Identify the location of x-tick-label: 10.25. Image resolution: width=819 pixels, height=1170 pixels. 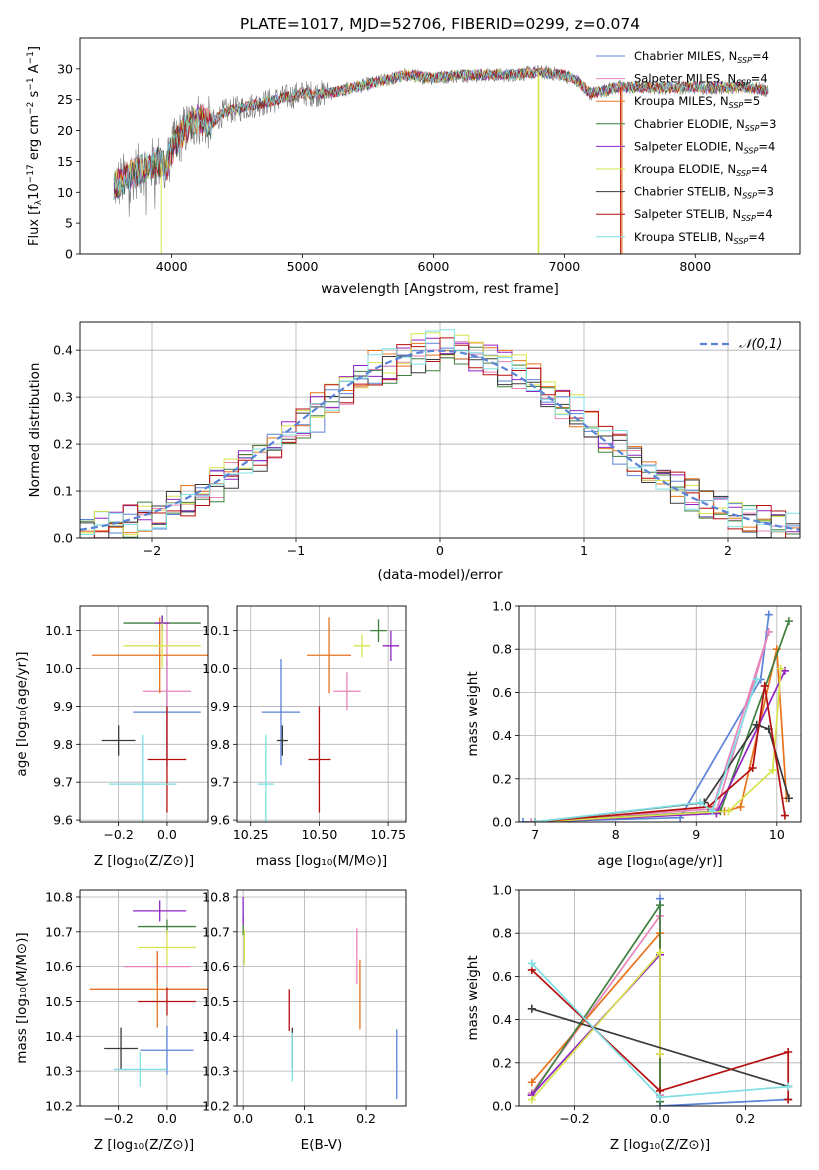
(251, 834).